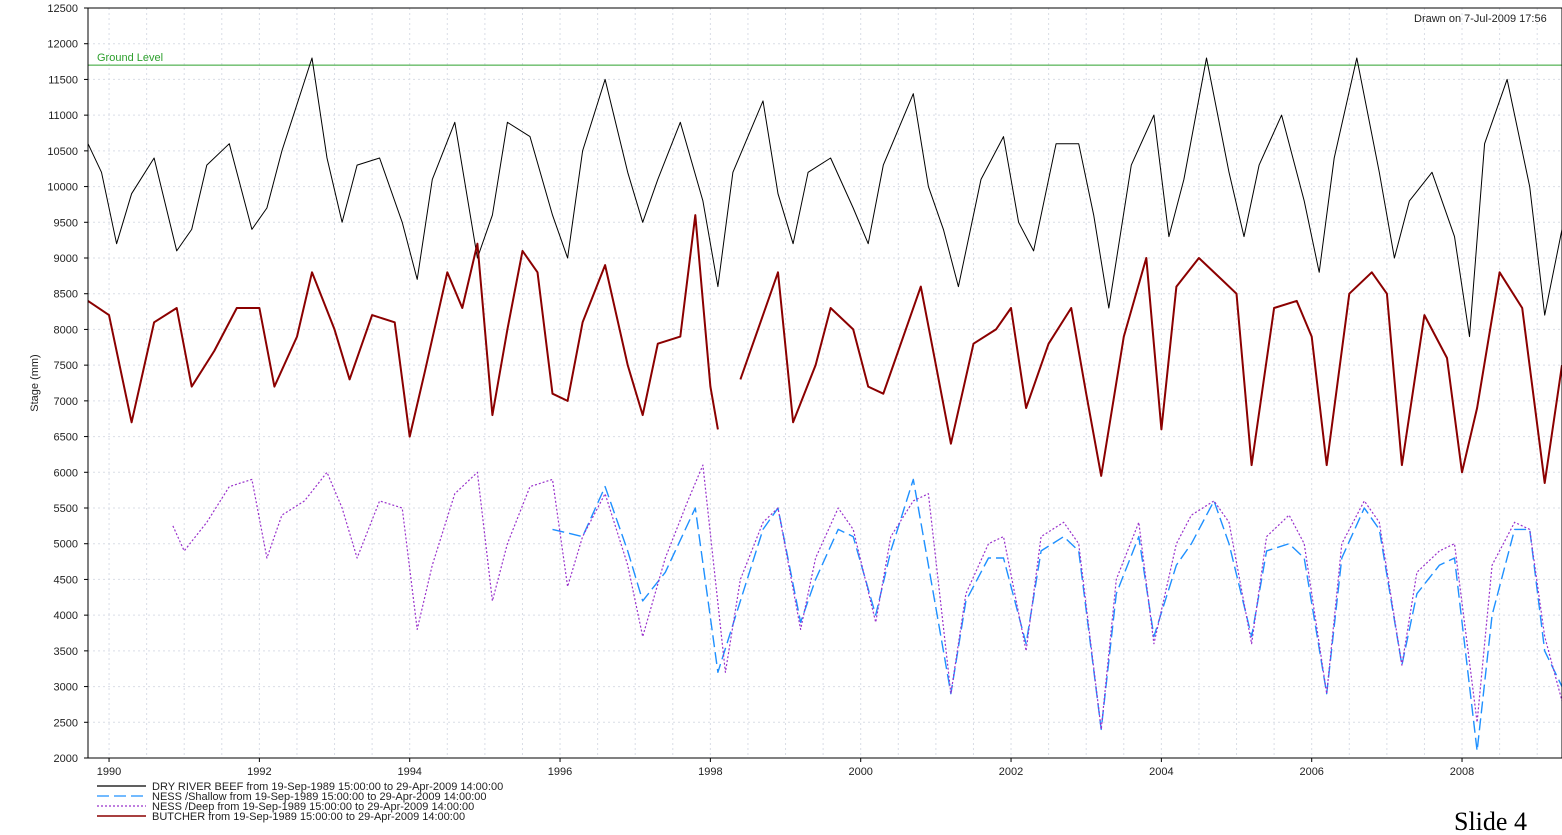 Image resolution: width=1562 pixels, height=835 pixels. I want to click on x-tick-label: 2002, so click(1011, 772).